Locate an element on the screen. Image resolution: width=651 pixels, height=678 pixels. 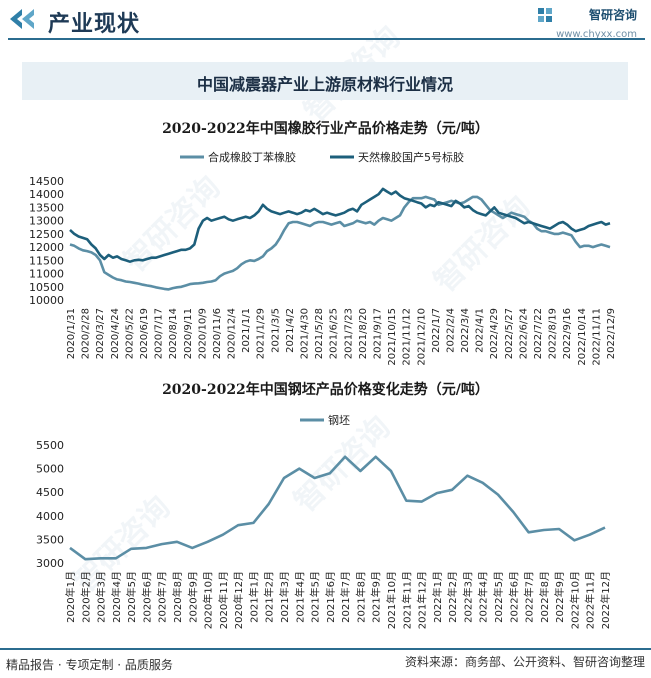
x-tick-label: 2022/9/16 is located at coordinates (567, 333).